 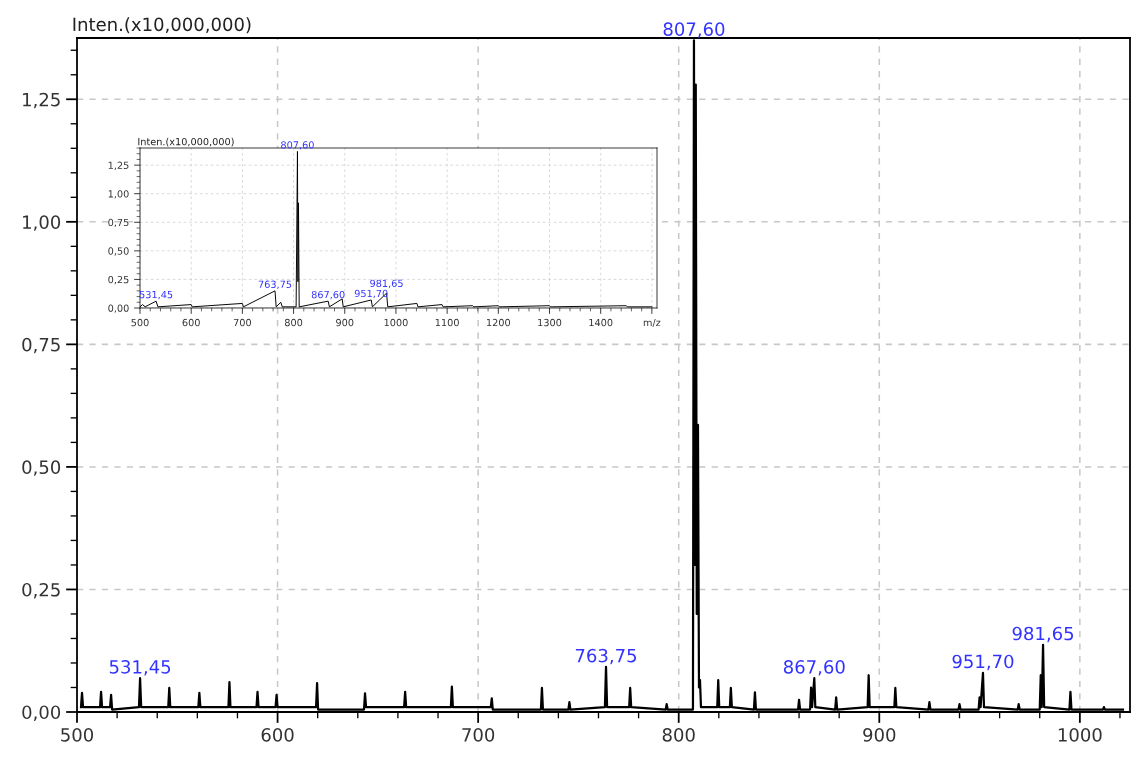 What do you see at coordinates (652, 322) in the screenshot?
I see `x-tick-label: m/z` at bounding box center [652, 322].